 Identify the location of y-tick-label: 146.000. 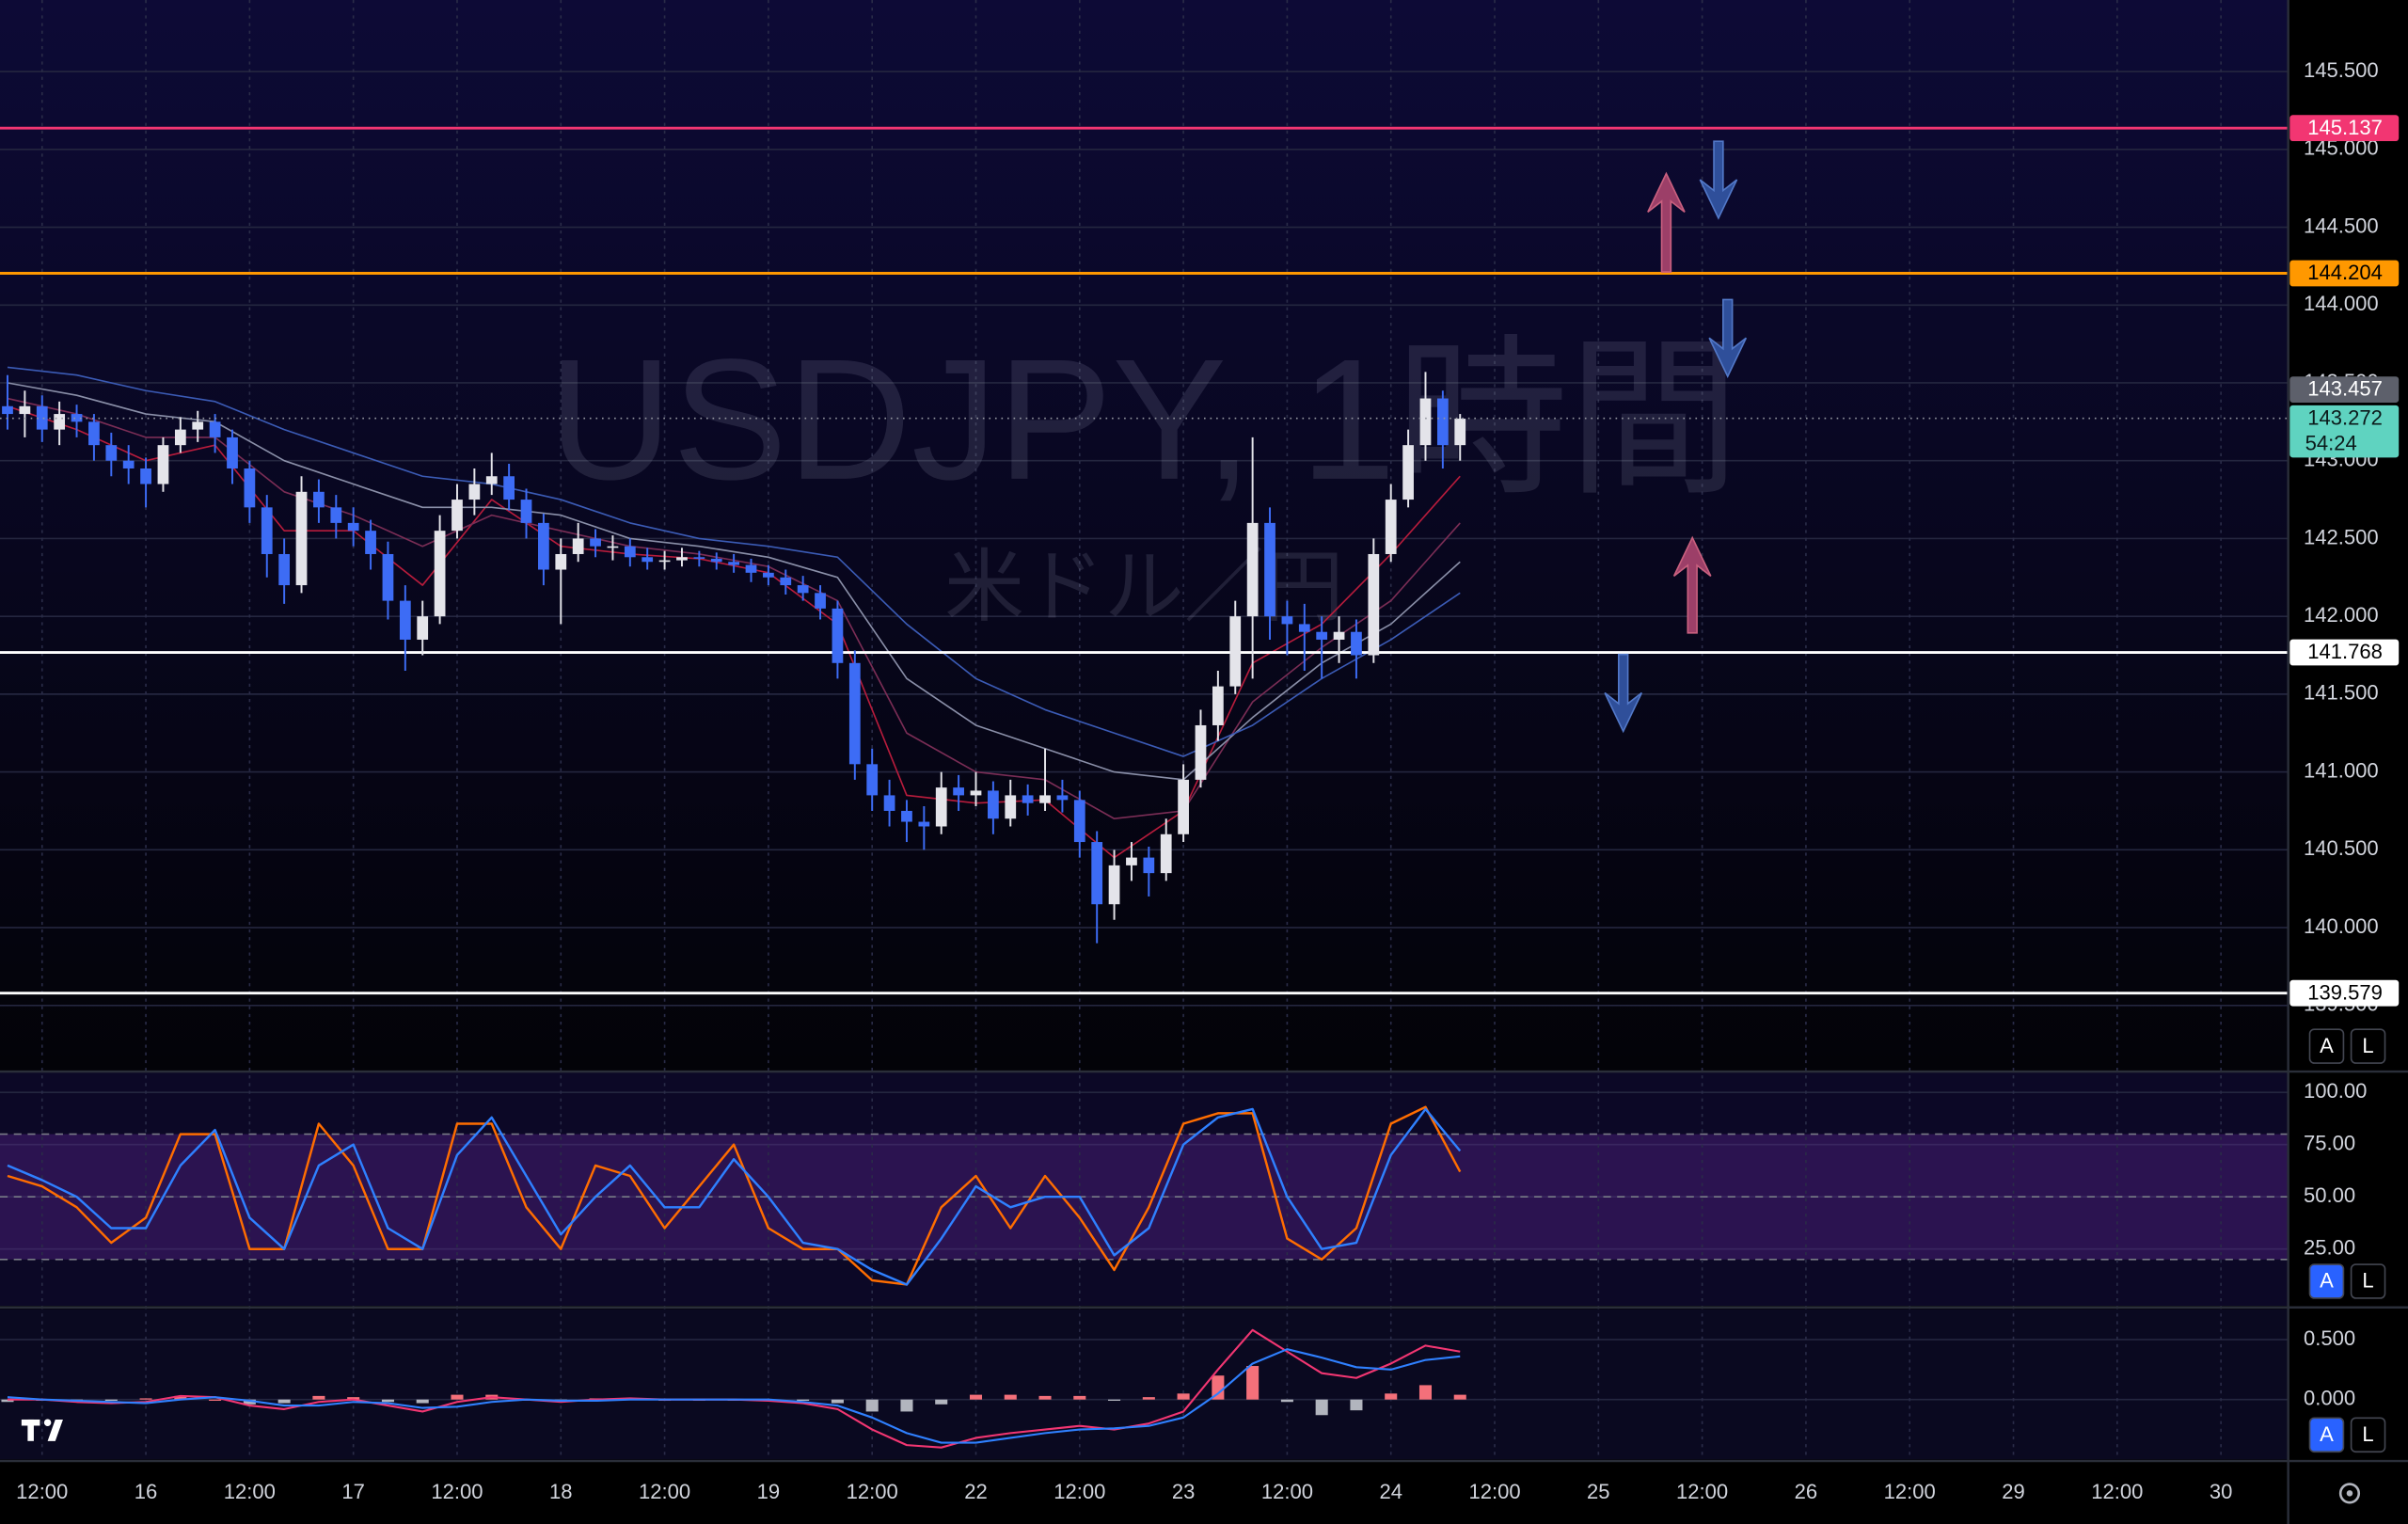
(2342, 2).